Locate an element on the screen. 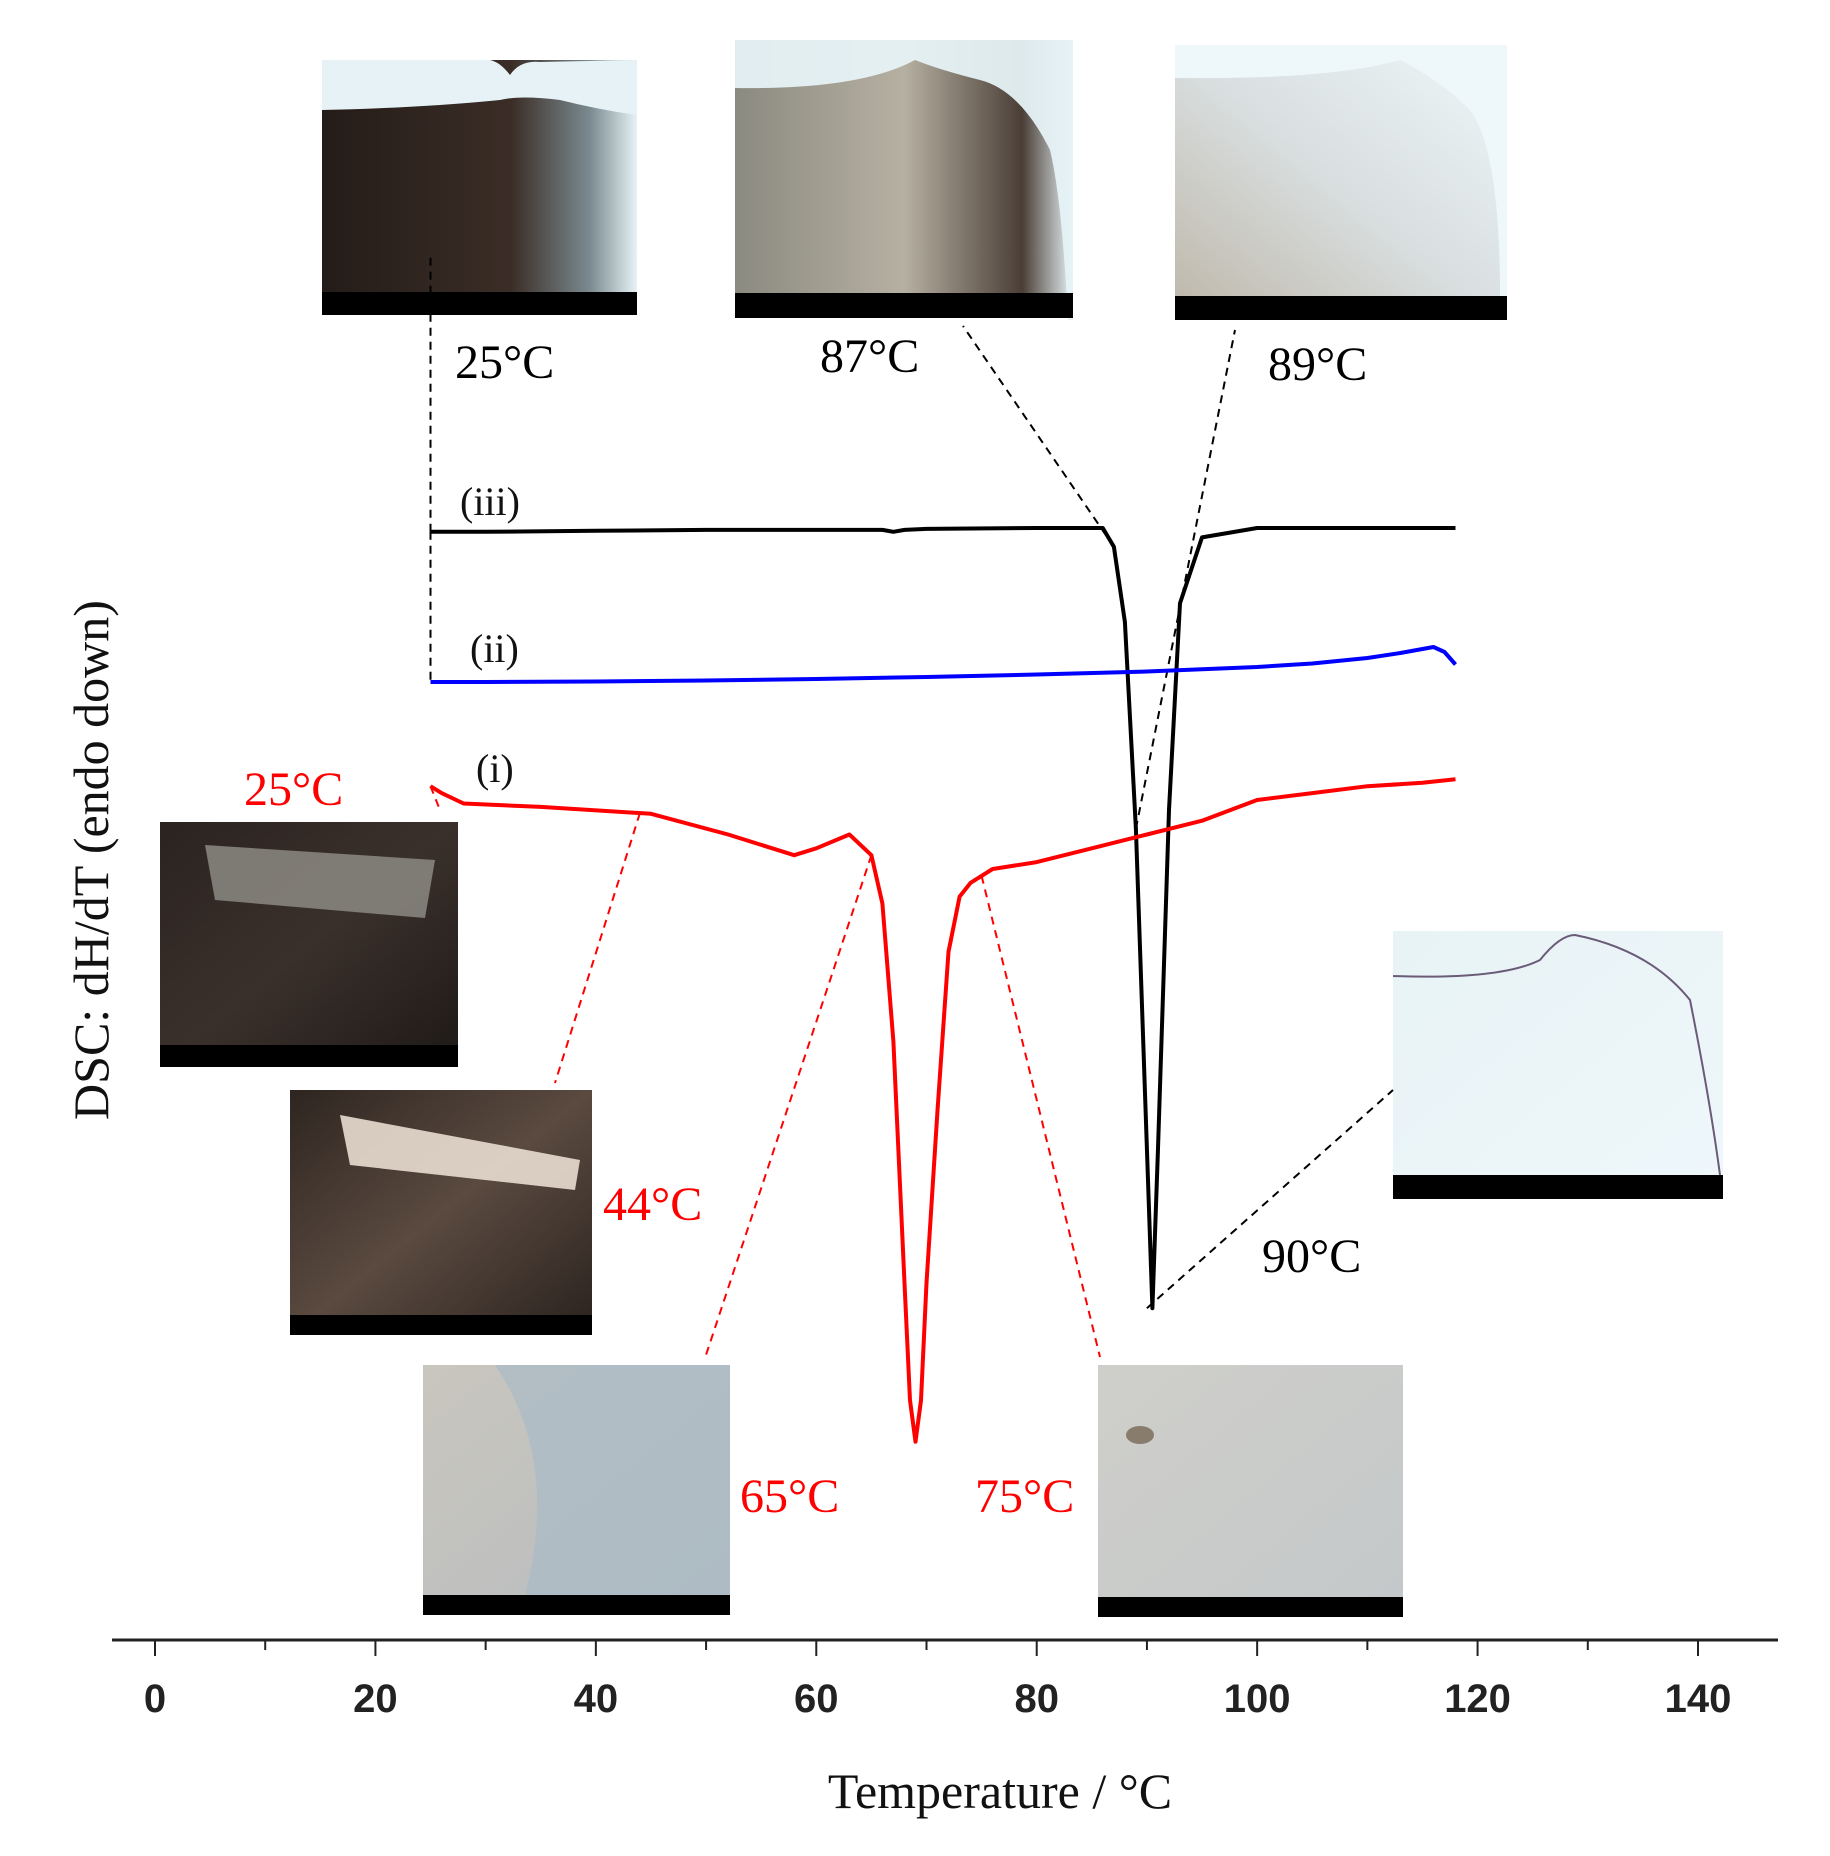 The height and width of the screenshot is (1856, 1830). annotation-iii-89c: 89°C is located at coordinates (1317, 364).